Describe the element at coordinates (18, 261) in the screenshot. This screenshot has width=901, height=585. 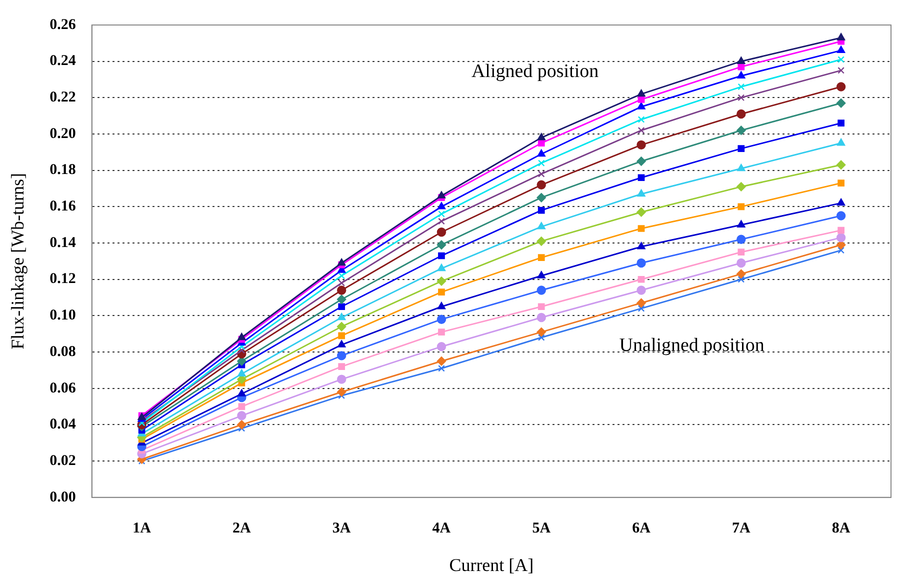
I see `y-axis-title: Flux-linkage [Wb-turns]` at that location.